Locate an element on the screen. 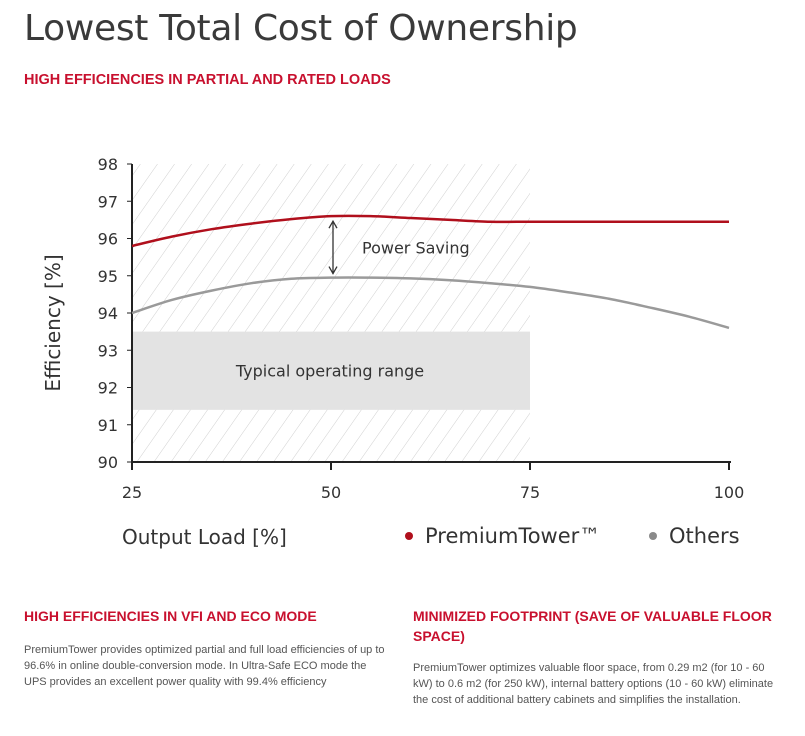 The image size is (805, 736). typical-operating-range-label: Typical operating range is located at coordinates (329, 371).